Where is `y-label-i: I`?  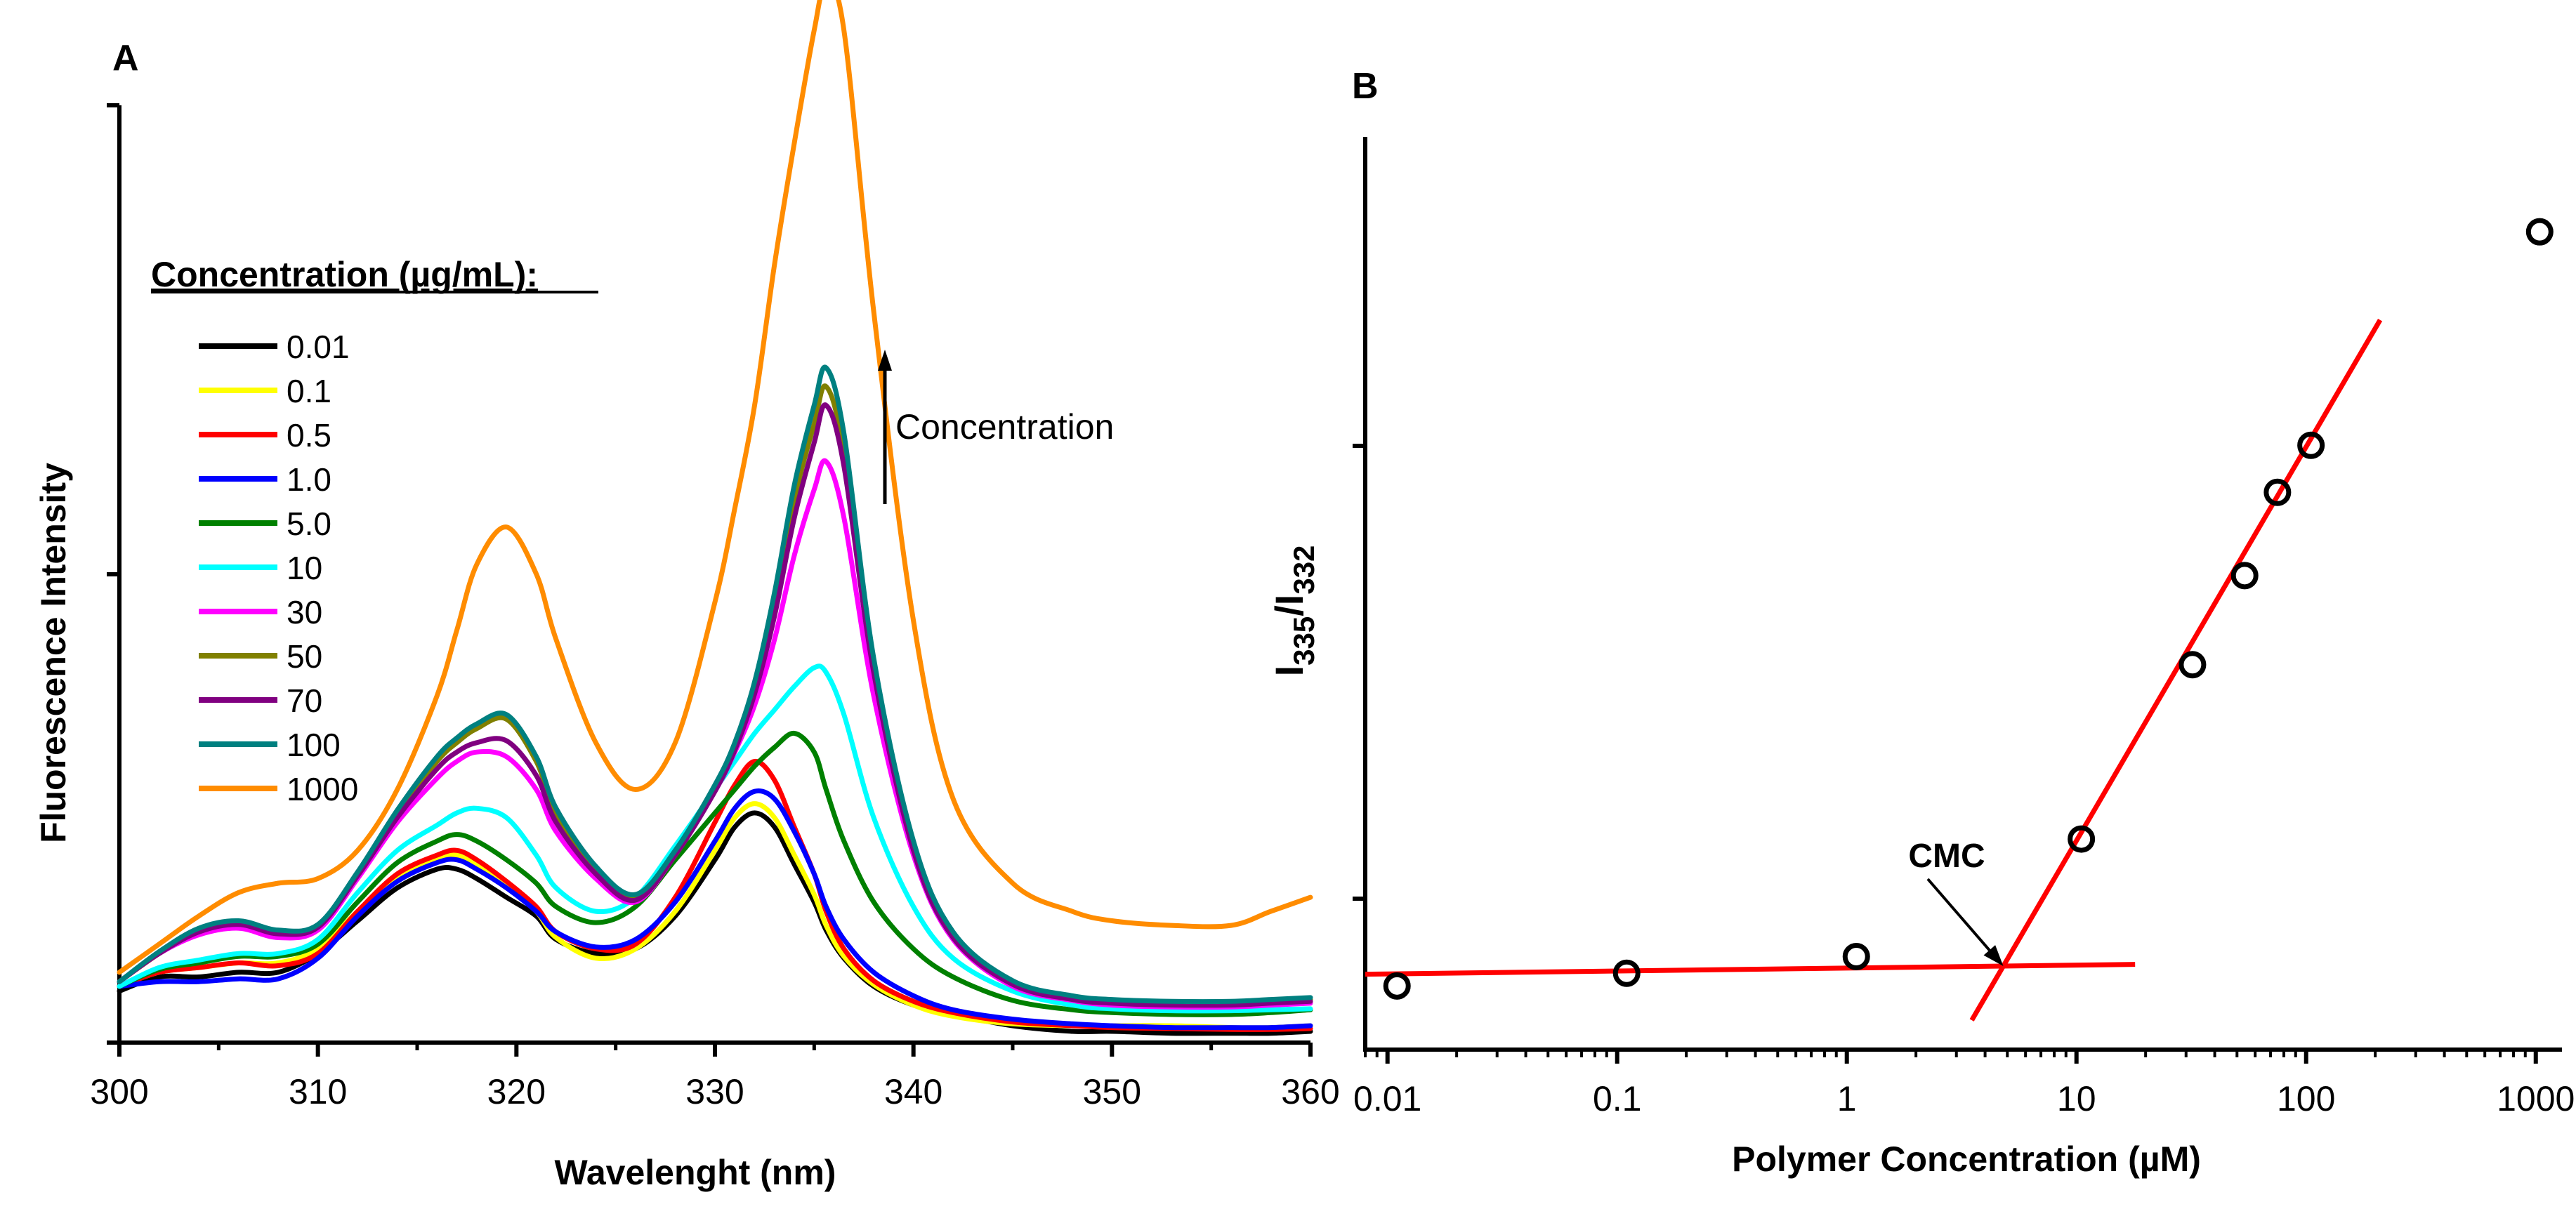 y-label-i: I is located at coordinates (1289, 671).